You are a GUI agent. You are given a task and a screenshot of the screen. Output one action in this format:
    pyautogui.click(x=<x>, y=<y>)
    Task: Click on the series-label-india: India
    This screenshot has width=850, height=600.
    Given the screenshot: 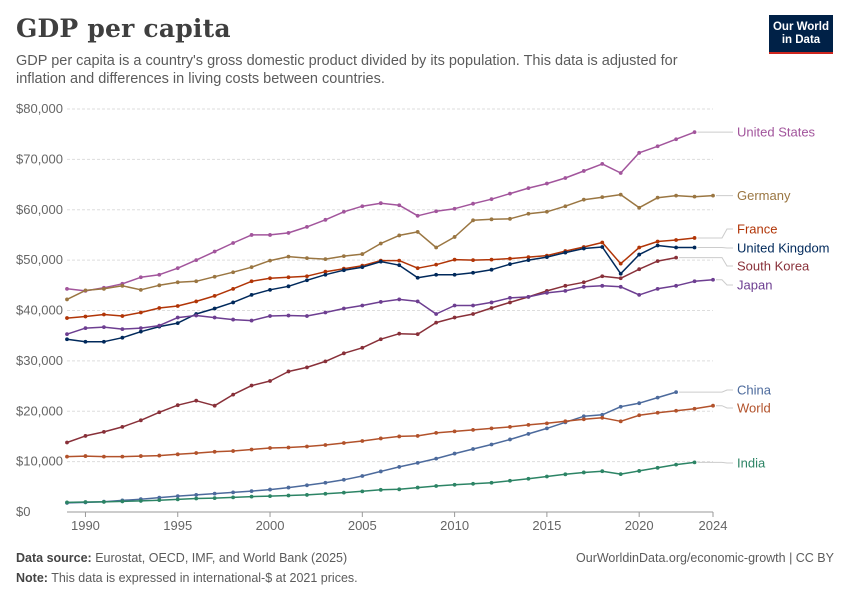 What is the action you would take?
    pyautogui.click(x=751, y=463)
    